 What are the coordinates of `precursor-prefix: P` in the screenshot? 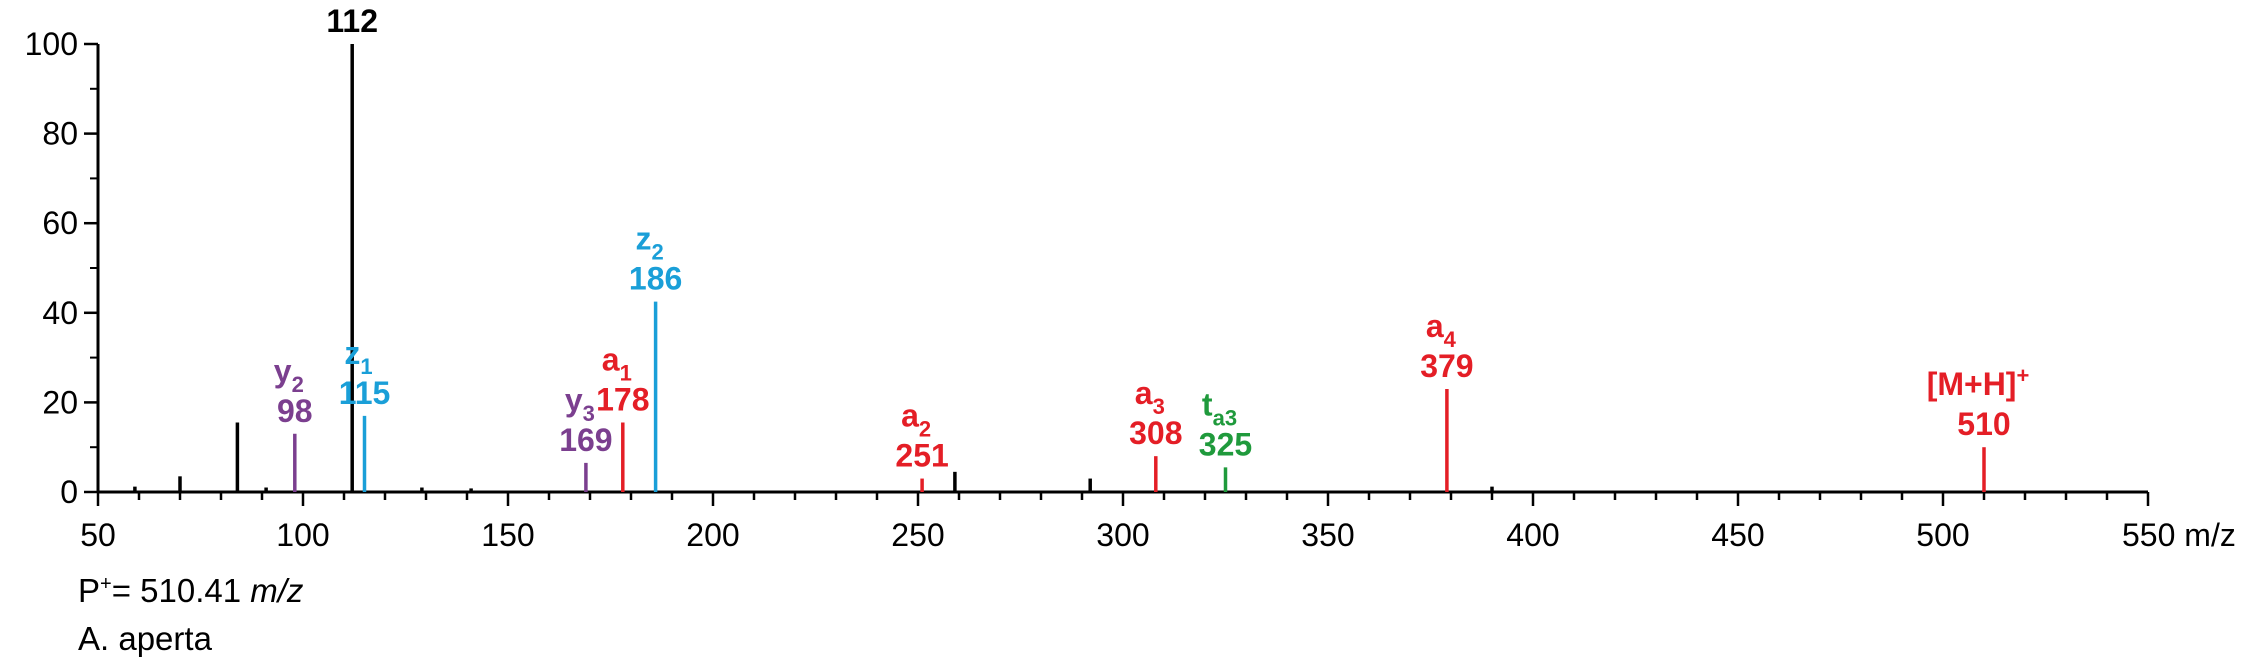 It's located at (89, 590).